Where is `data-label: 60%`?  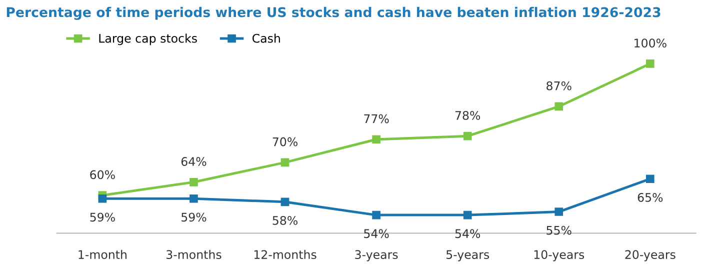
data-label: 60% is located at coordinates (102, 175).